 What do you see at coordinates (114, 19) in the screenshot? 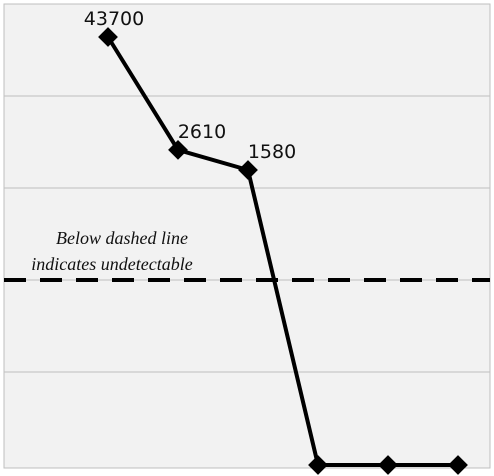
I see `data-label: 43700` at bounding box center [114, 19].